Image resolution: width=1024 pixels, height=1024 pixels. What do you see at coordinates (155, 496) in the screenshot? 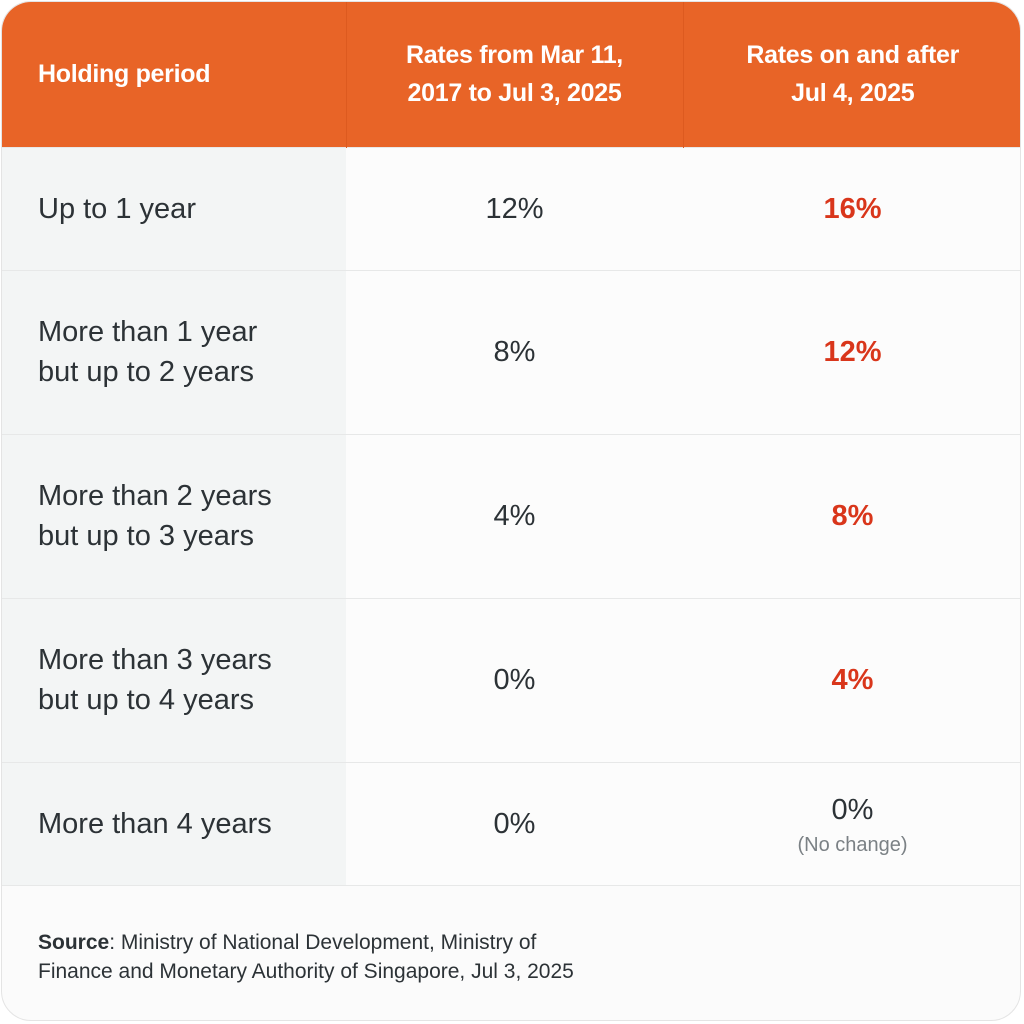
I see `period-line1: More than 2 years` at bounding box center [155, 496].